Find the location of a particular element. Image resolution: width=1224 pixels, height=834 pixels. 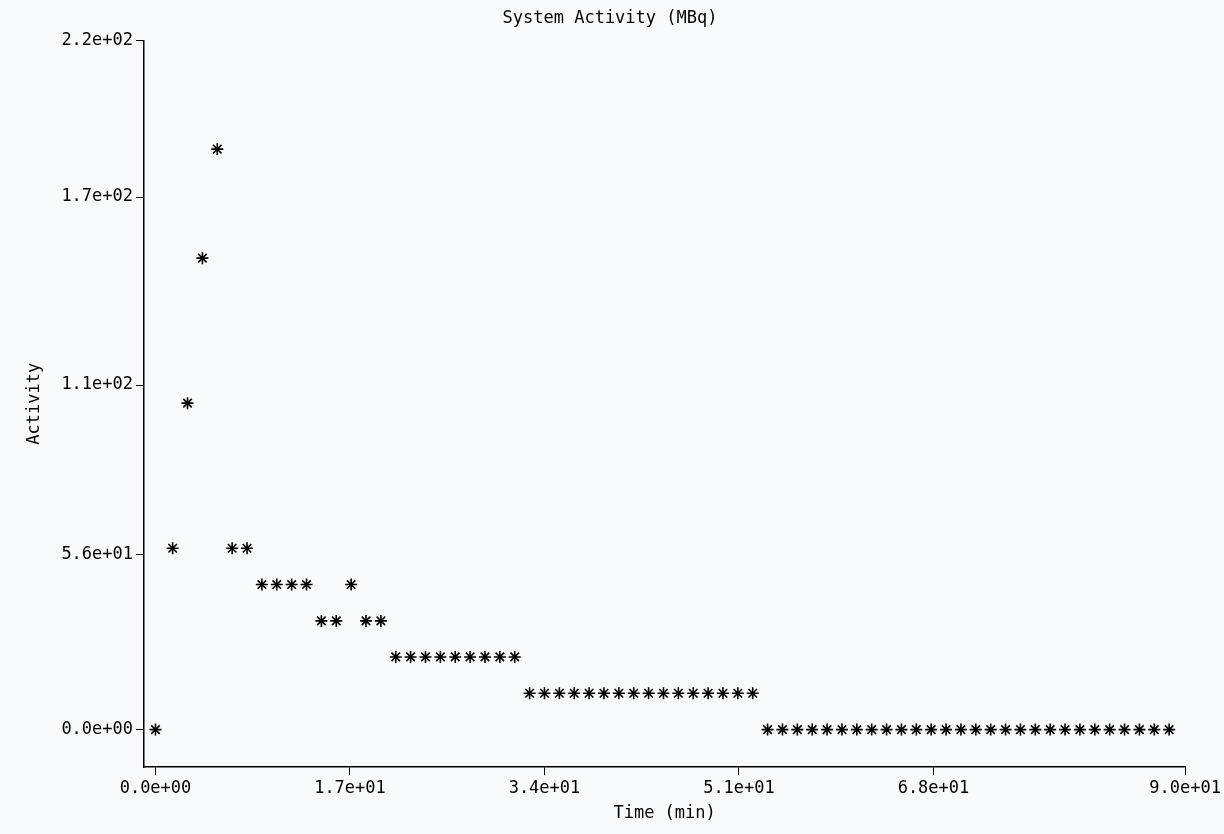

y-tick-label: 0.0e+00 is located at coordinates (97, 728).